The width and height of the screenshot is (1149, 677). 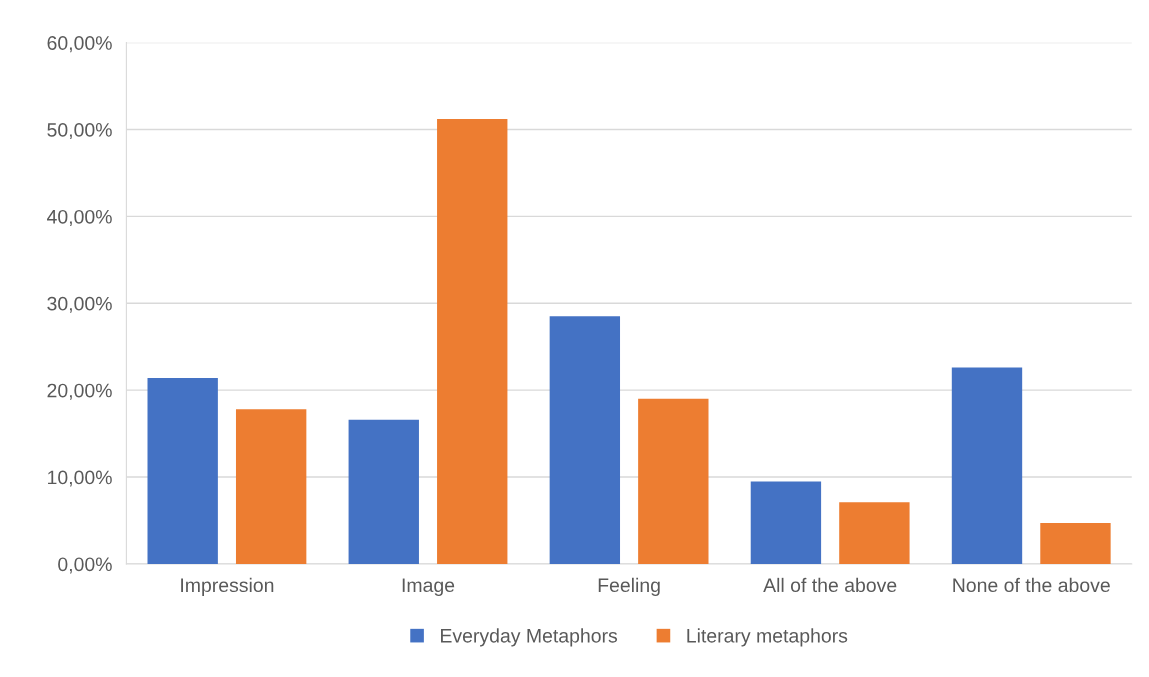 What do you see at coordinates (830, 585) in the screenshot?
I see `x-tick-label: All of the above` at bounding box center [830, 585].